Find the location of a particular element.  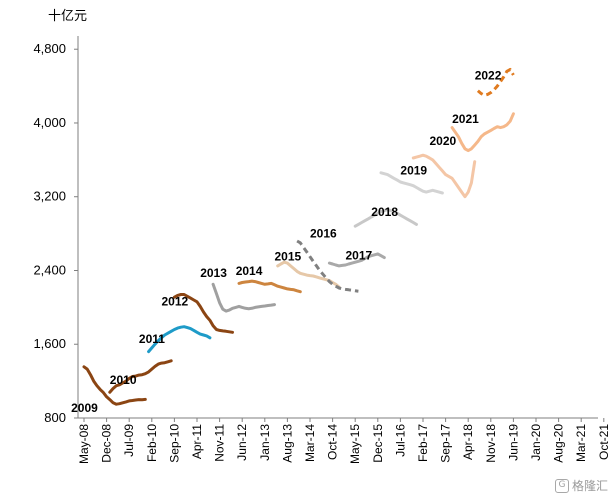

x-tick-label: Mar-14 is located at coordinates (310, 443).